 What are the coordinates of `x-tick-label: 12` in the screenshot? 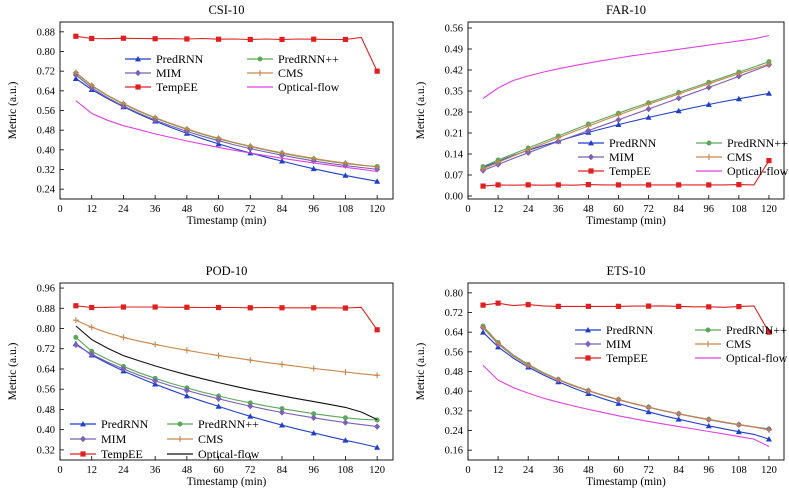 It's located at (91, 470).